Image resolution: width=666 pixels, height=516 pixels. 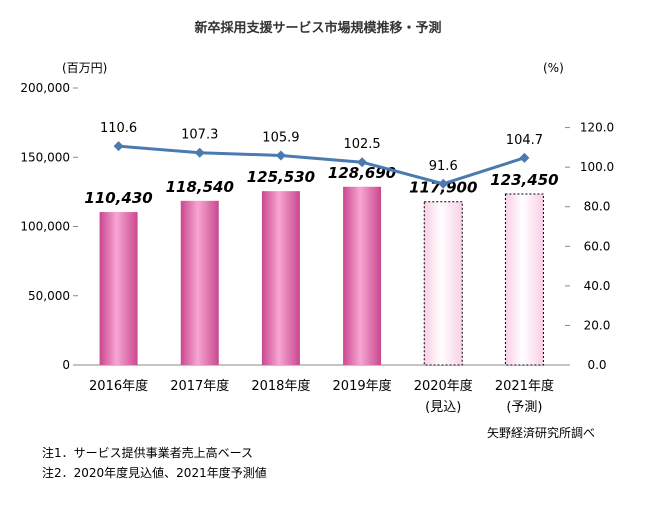 I want to click on right-tick-label: 40.0, so click(x=597, y=286).